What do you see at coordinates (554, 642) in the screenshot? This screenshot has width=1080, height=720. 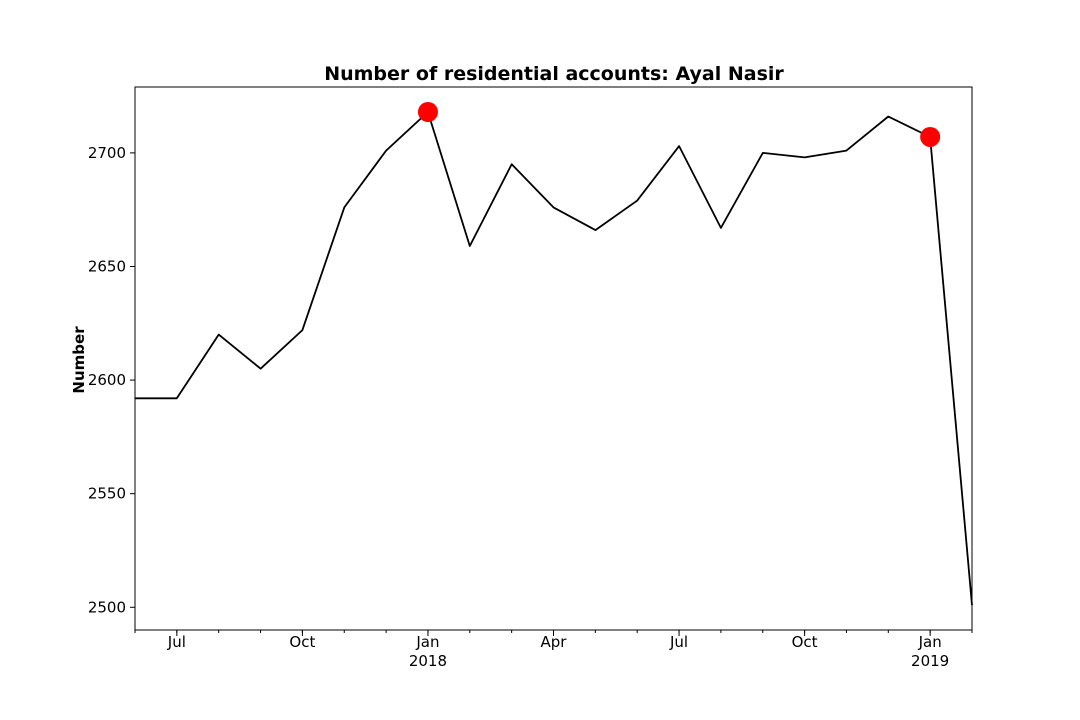 I see `x-tick-label: Apr` at bounding box center [554, 642].